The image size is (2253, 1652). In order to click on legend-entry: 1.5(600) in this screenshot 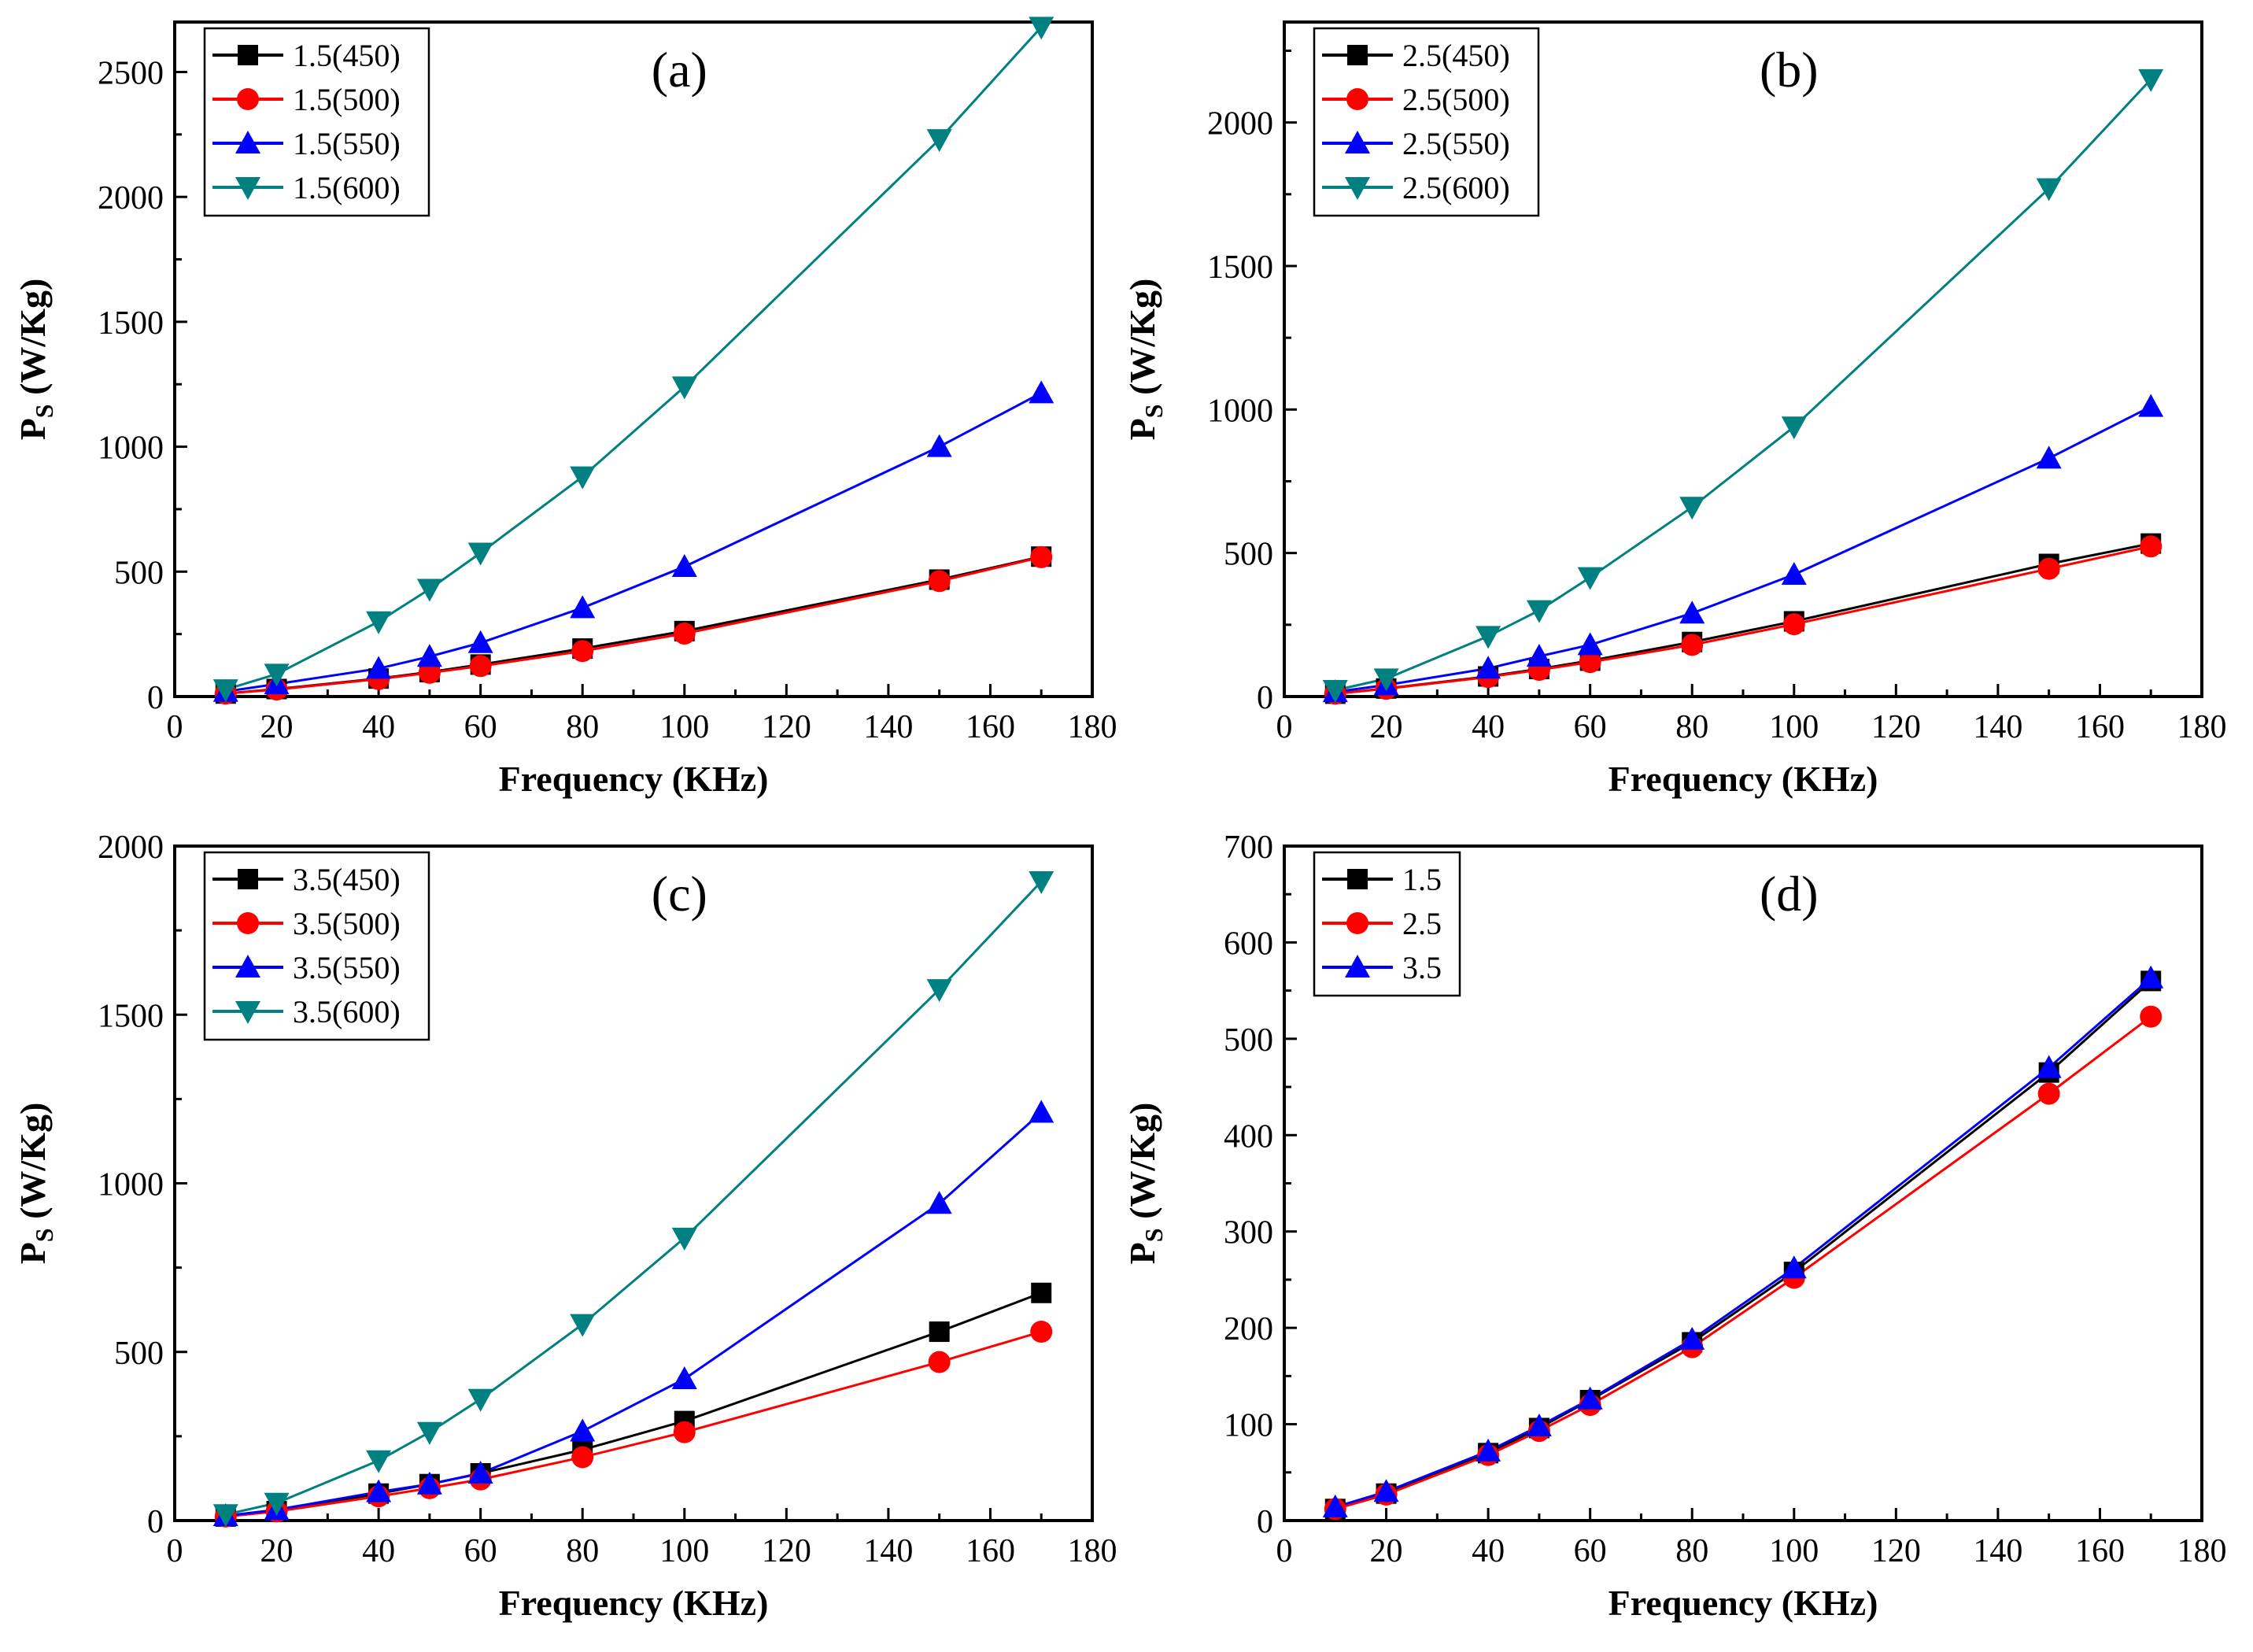, I will do `click(347, 188)`.